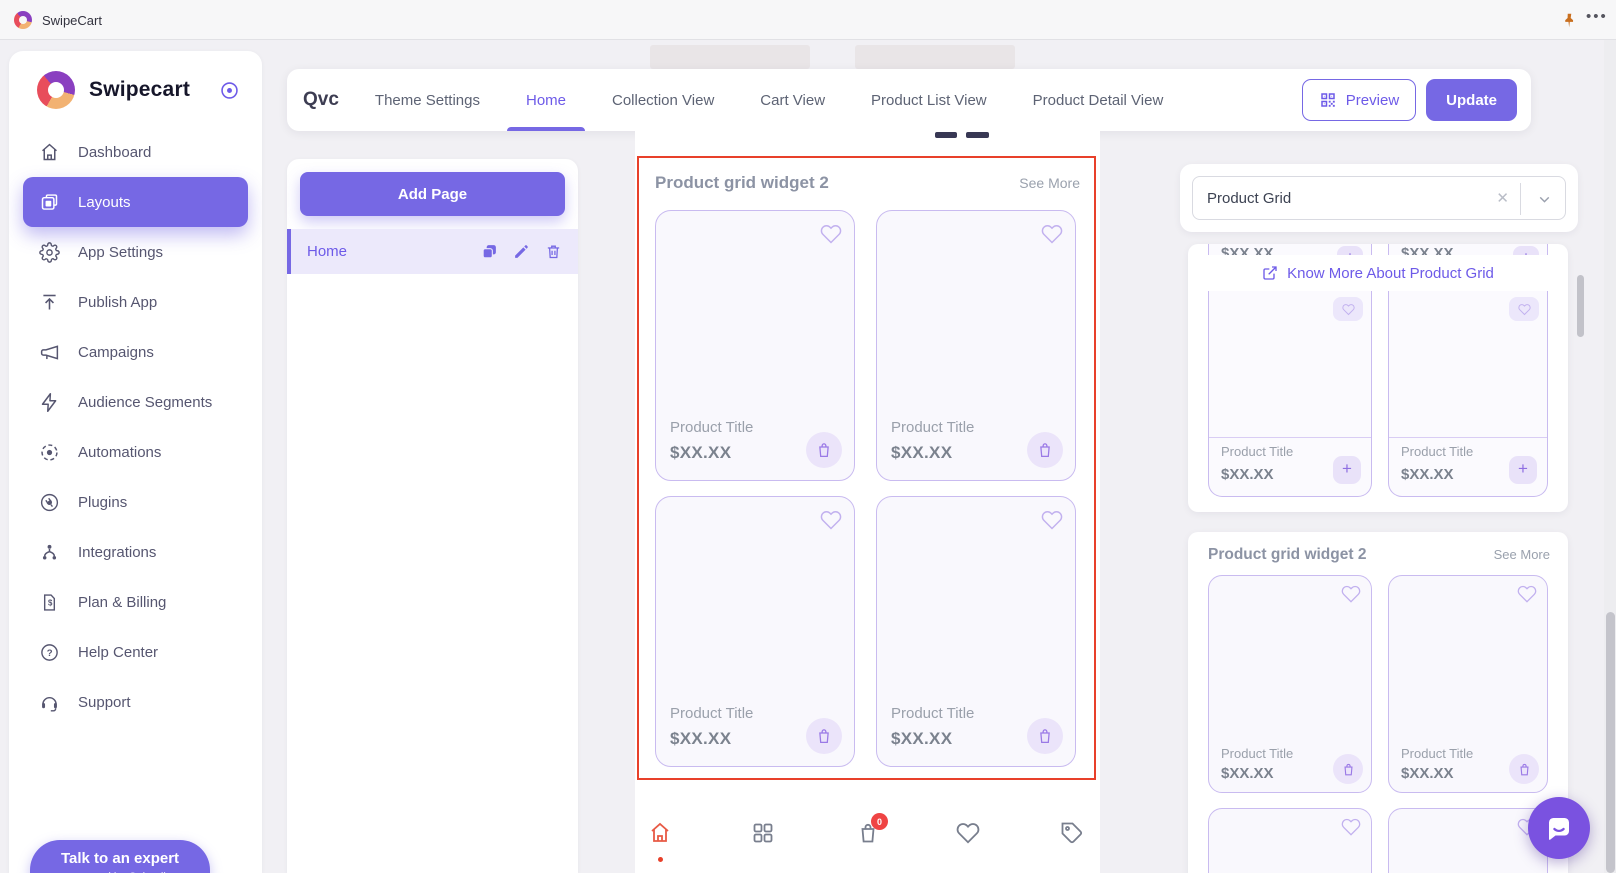 The height and width of the screenshot is (873, 1616). Describe the element at coordinates (1502, 198) in the screenshot. I see `clear-selection-icon: ✕` at that location.